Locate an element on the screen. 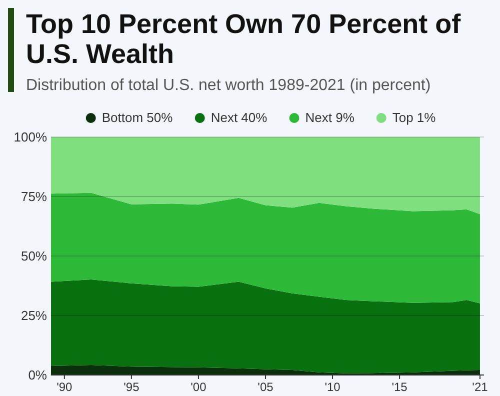 This screenshot has height=396, width=500. y-tick-label: 75% is located at coordinates (34, 196).